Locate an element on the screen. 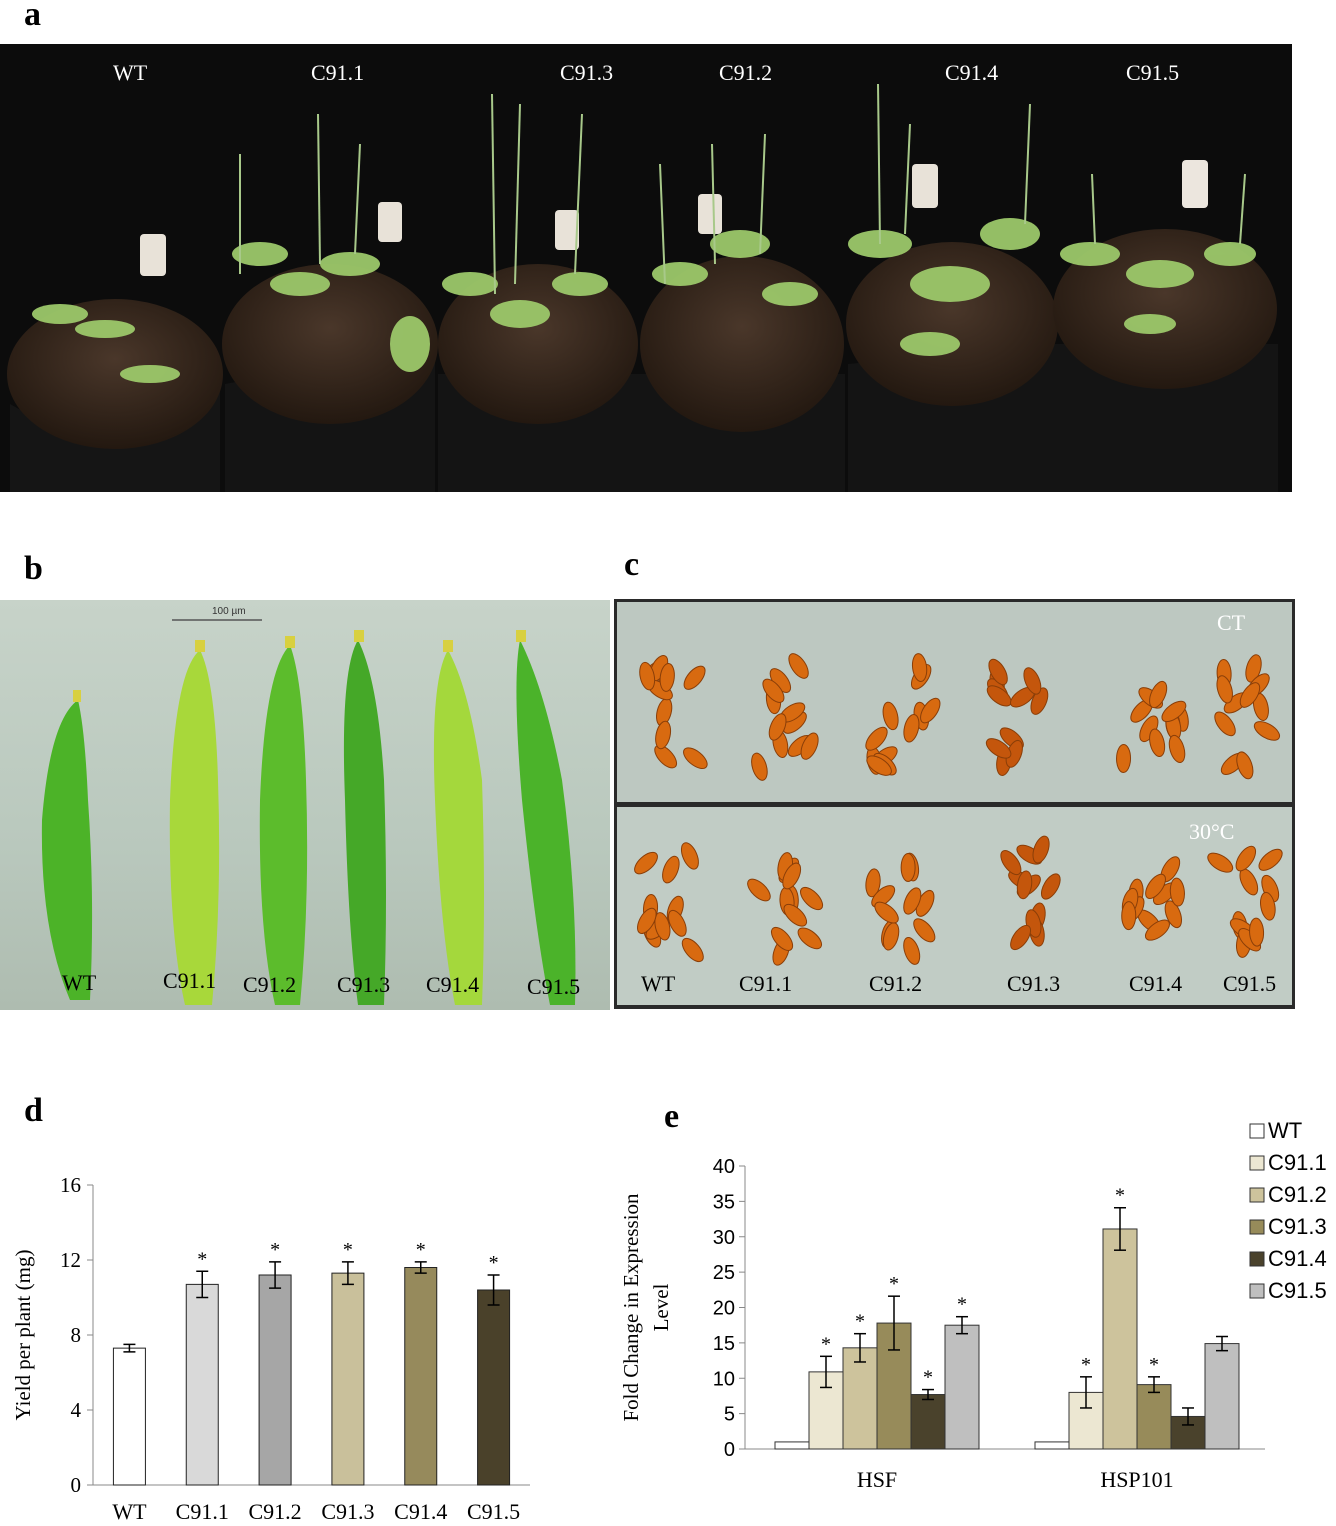  x-tick-label: WT is located at coordinates (129, 1511).